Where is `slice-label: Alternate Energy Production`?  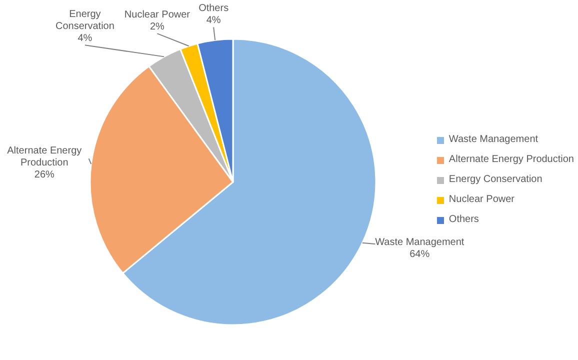
slice-label: Alternate Energy Production is located at coordinates (44, 157).